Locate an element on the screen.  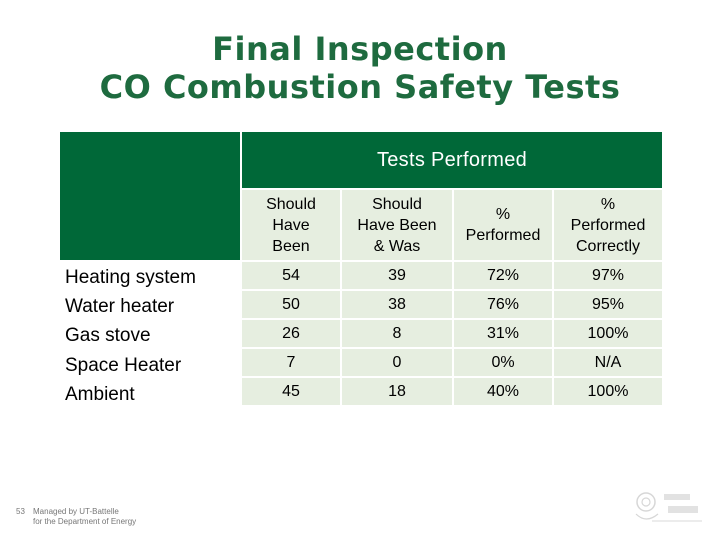
col-header-percent-performed-correctly: % Performed Correctly is located at coordinates (608, 225).